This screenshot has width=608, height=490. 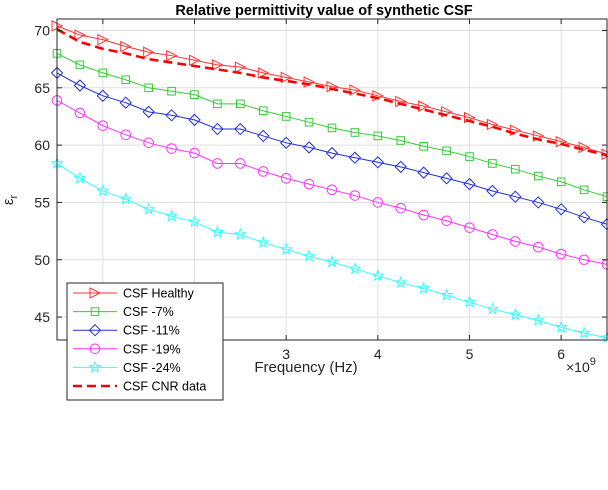 I want to click on y-tick-label: 50, so click(x=42, y=260).